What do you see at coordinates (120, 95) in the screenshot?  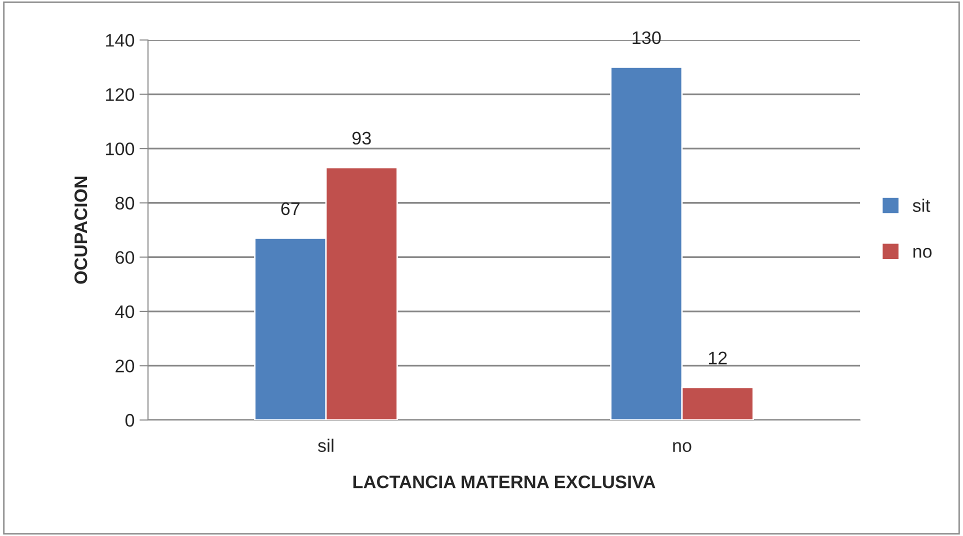 I see `y-tick-label: 120` at bounding box center [120, 95].